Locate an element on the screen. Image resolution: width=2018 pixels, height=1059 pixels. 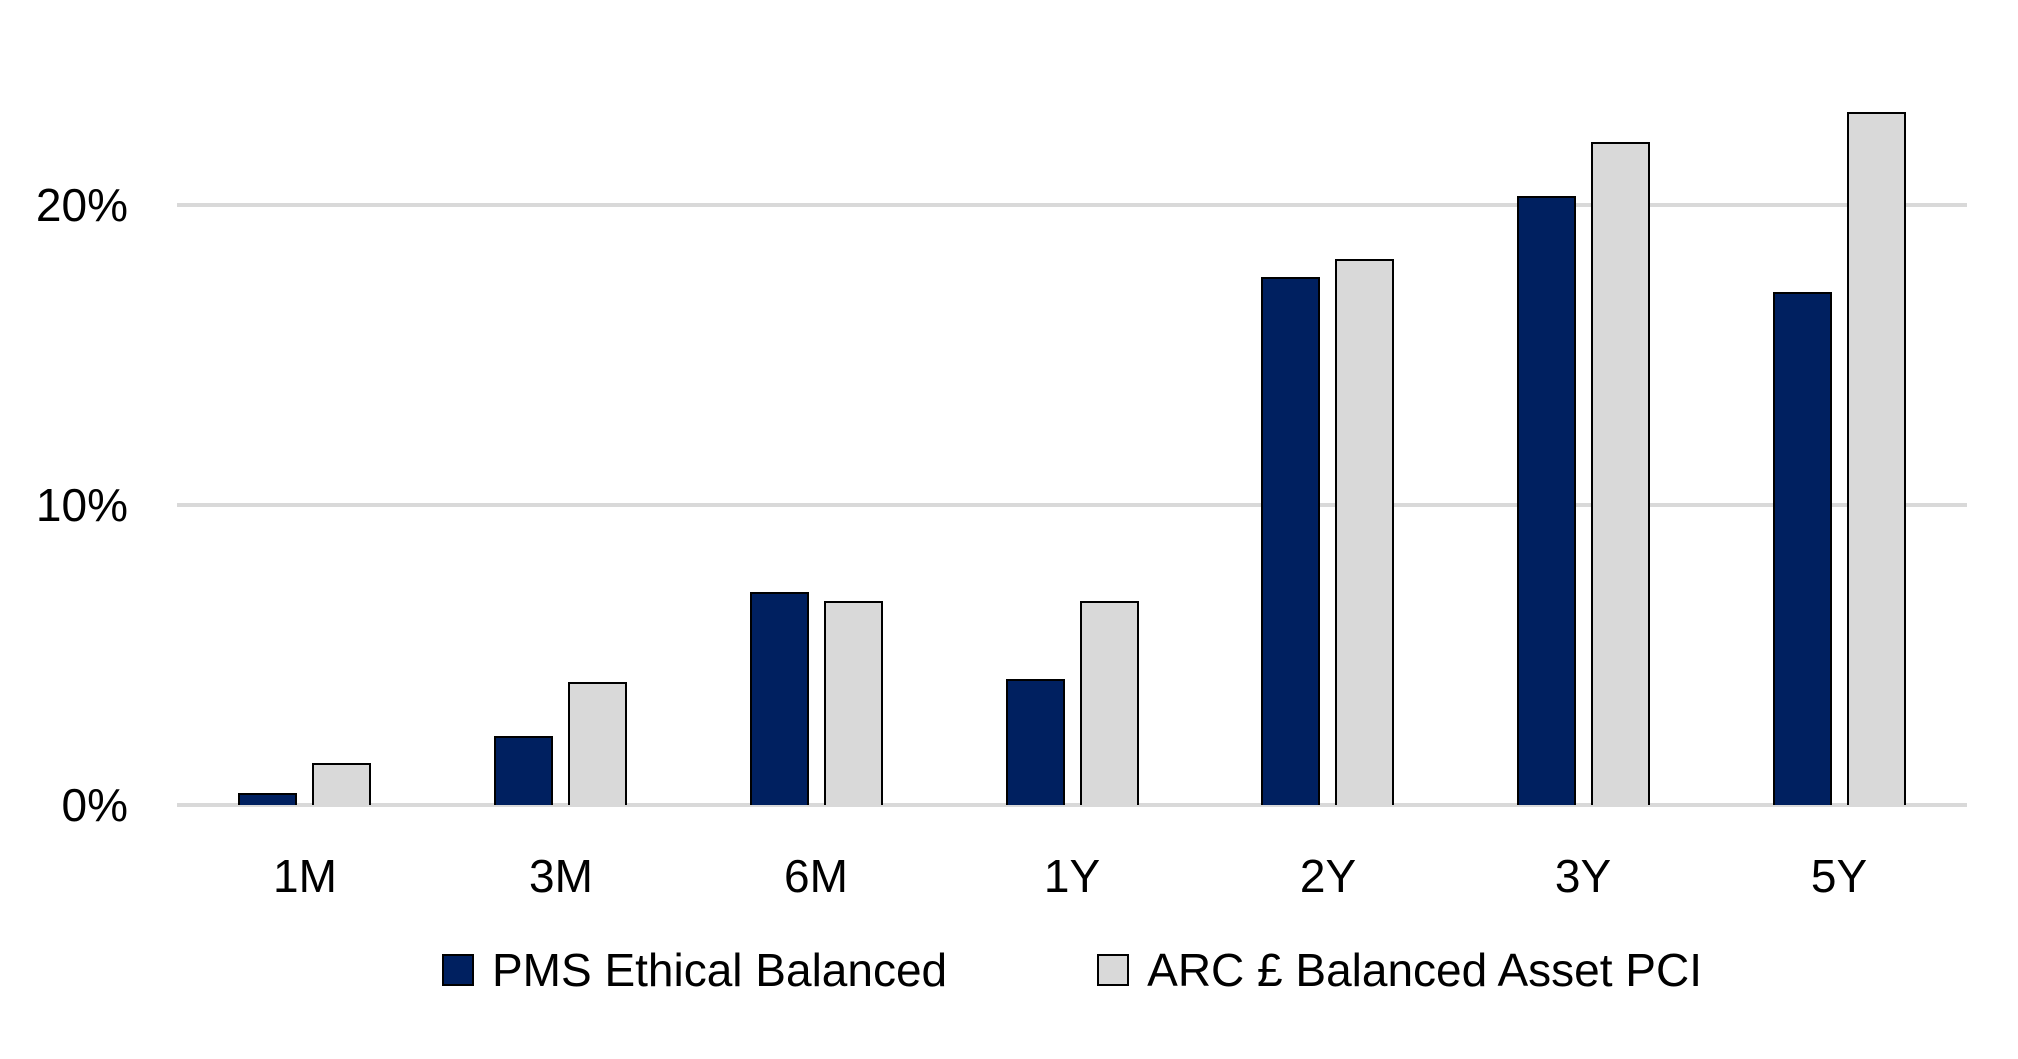
legend-item-pms: PMS Ethical Balanced is located at coordinates (694, 970).